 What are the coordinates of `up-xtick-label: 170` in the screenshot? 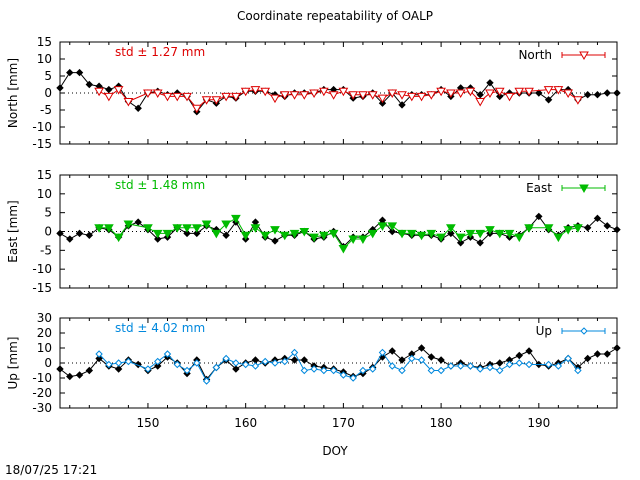 It's located at (343, 423).